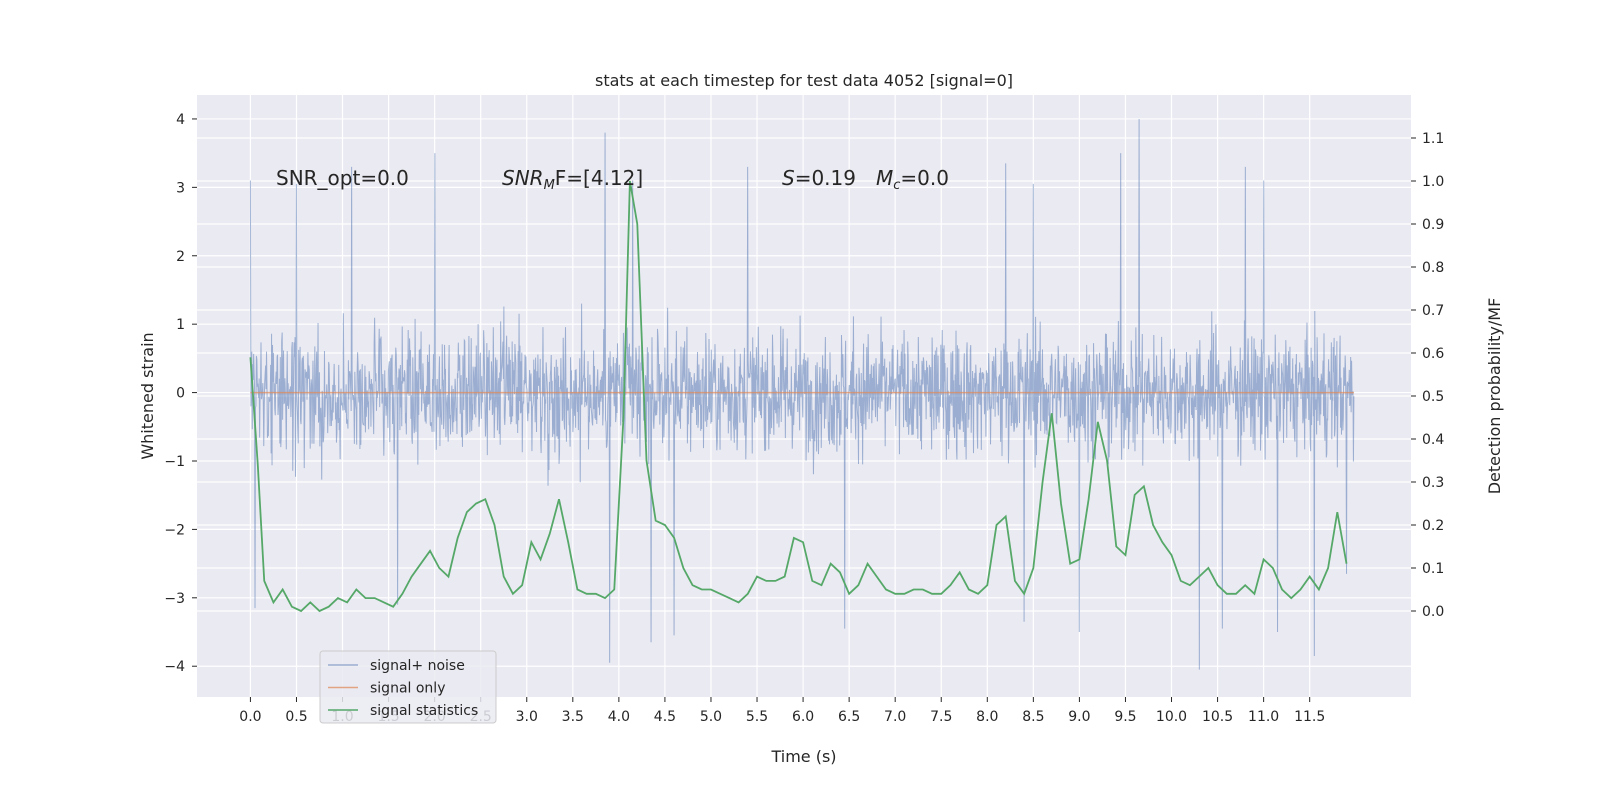 This screenshot has height=800, width=1600. What do you see at coordinates (711, 717) in the screenshot?
I see `x-tick-label: 5.0` at bounding box center [711, 717].